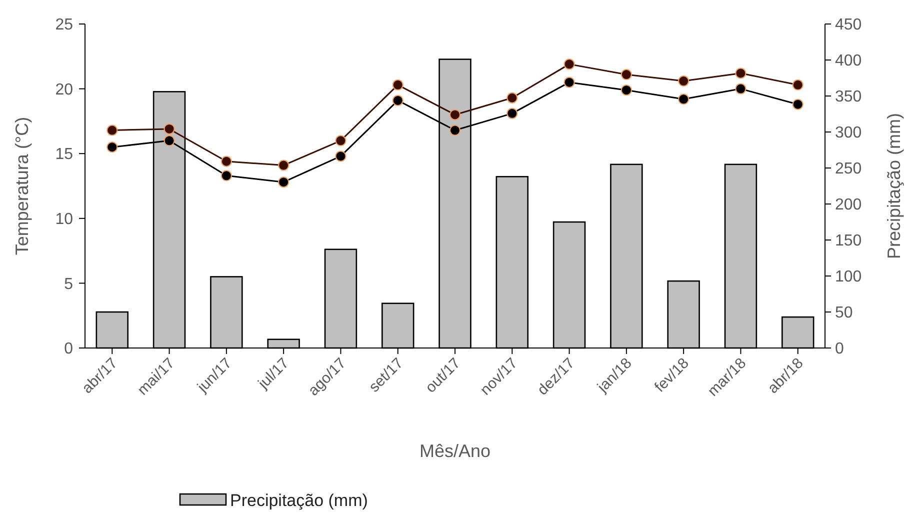  What do you see at coordinates (848, 241) in the screenshot?
I see `y2-tick-label: 150` at bounding box center [848, 241].